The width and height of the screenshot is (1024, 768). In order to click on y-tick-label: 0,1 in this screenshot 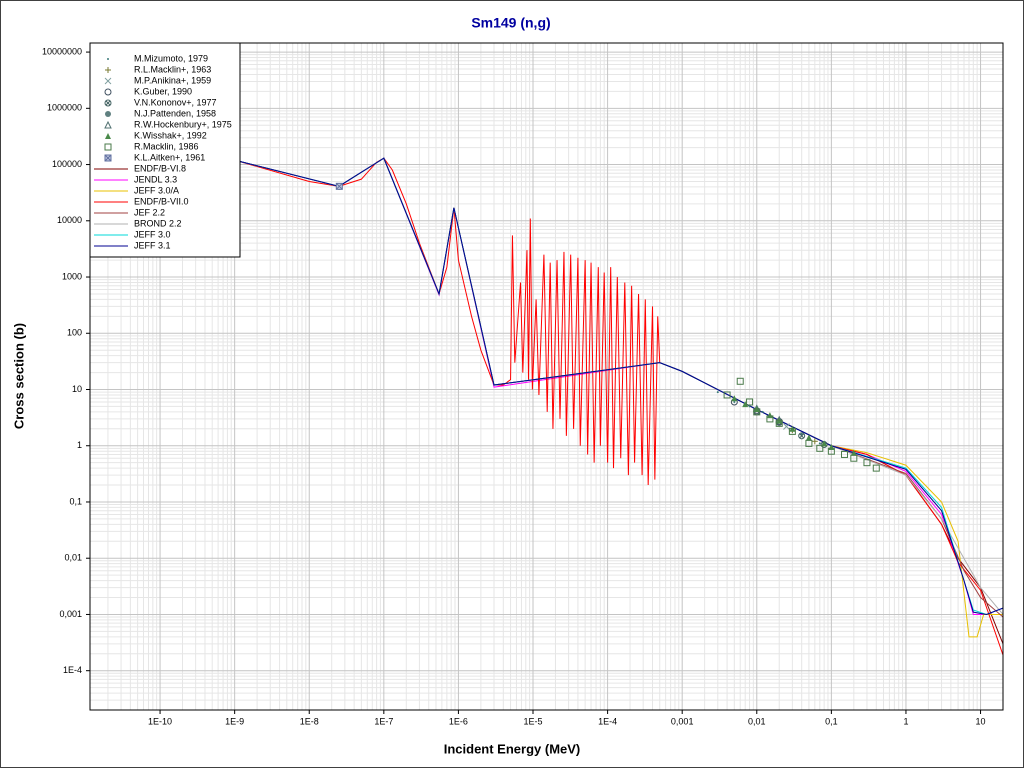, I will do `click(75, 501)`.